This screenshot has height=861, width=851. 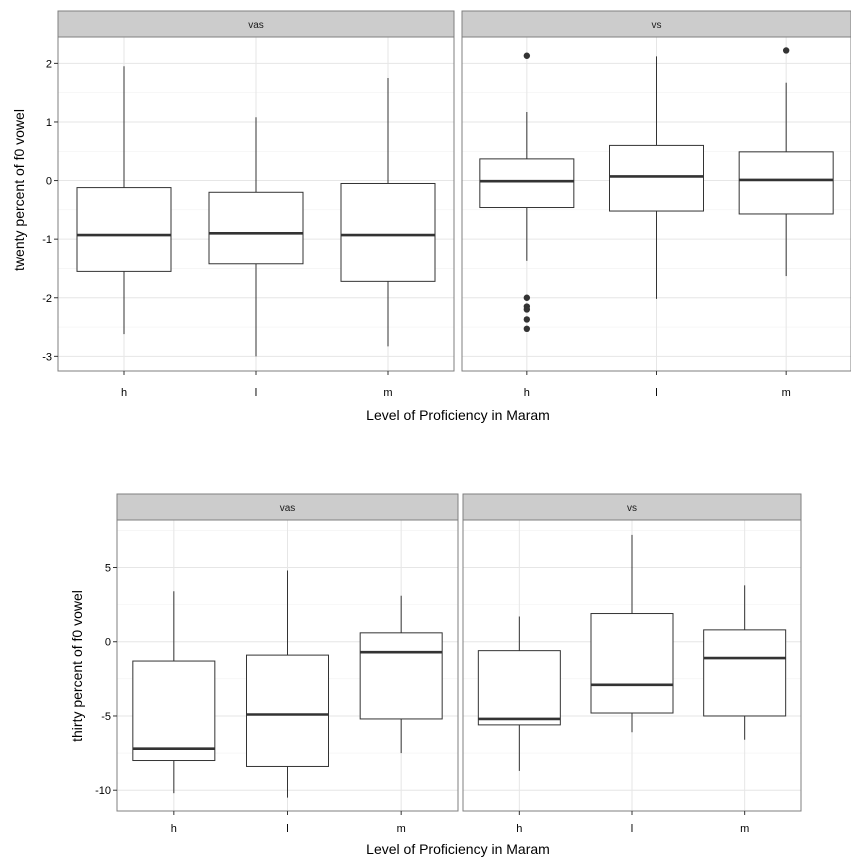 I want to click on y-tick-label: -5, so click(x=106, y=717).